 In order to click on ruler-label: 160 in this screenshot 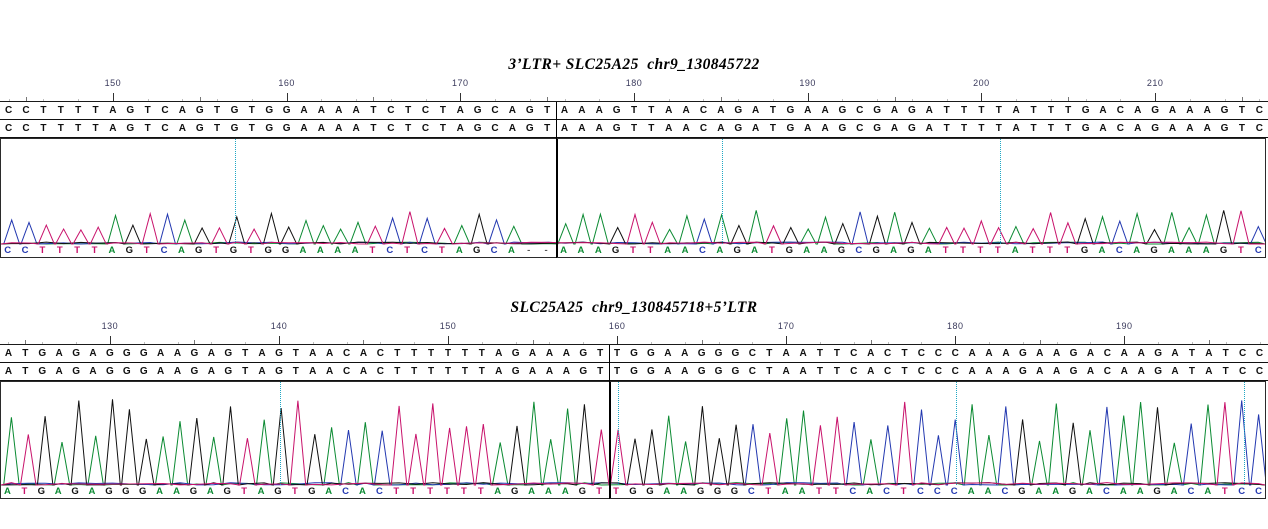, I will do `click(286, 83)`.